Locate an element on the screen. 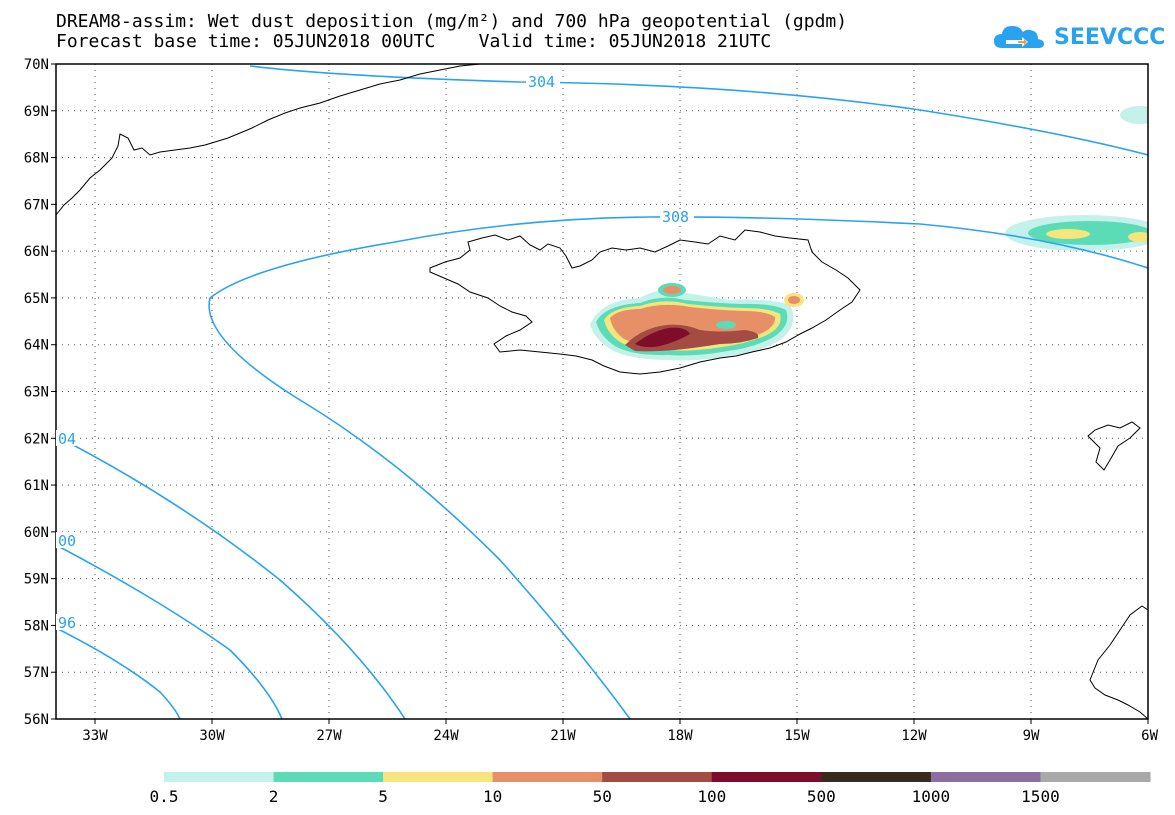 The height and width of the screenshot is (815, 1175). lon-label-24W: 24W is located at coordinates (446, 736).